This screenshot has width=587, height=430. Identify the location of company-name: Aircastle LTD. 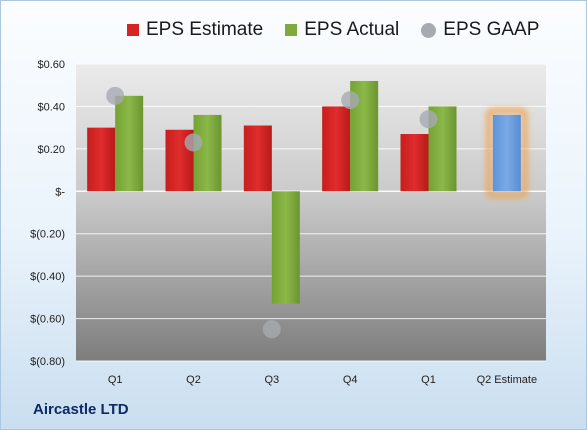
(81, 409).